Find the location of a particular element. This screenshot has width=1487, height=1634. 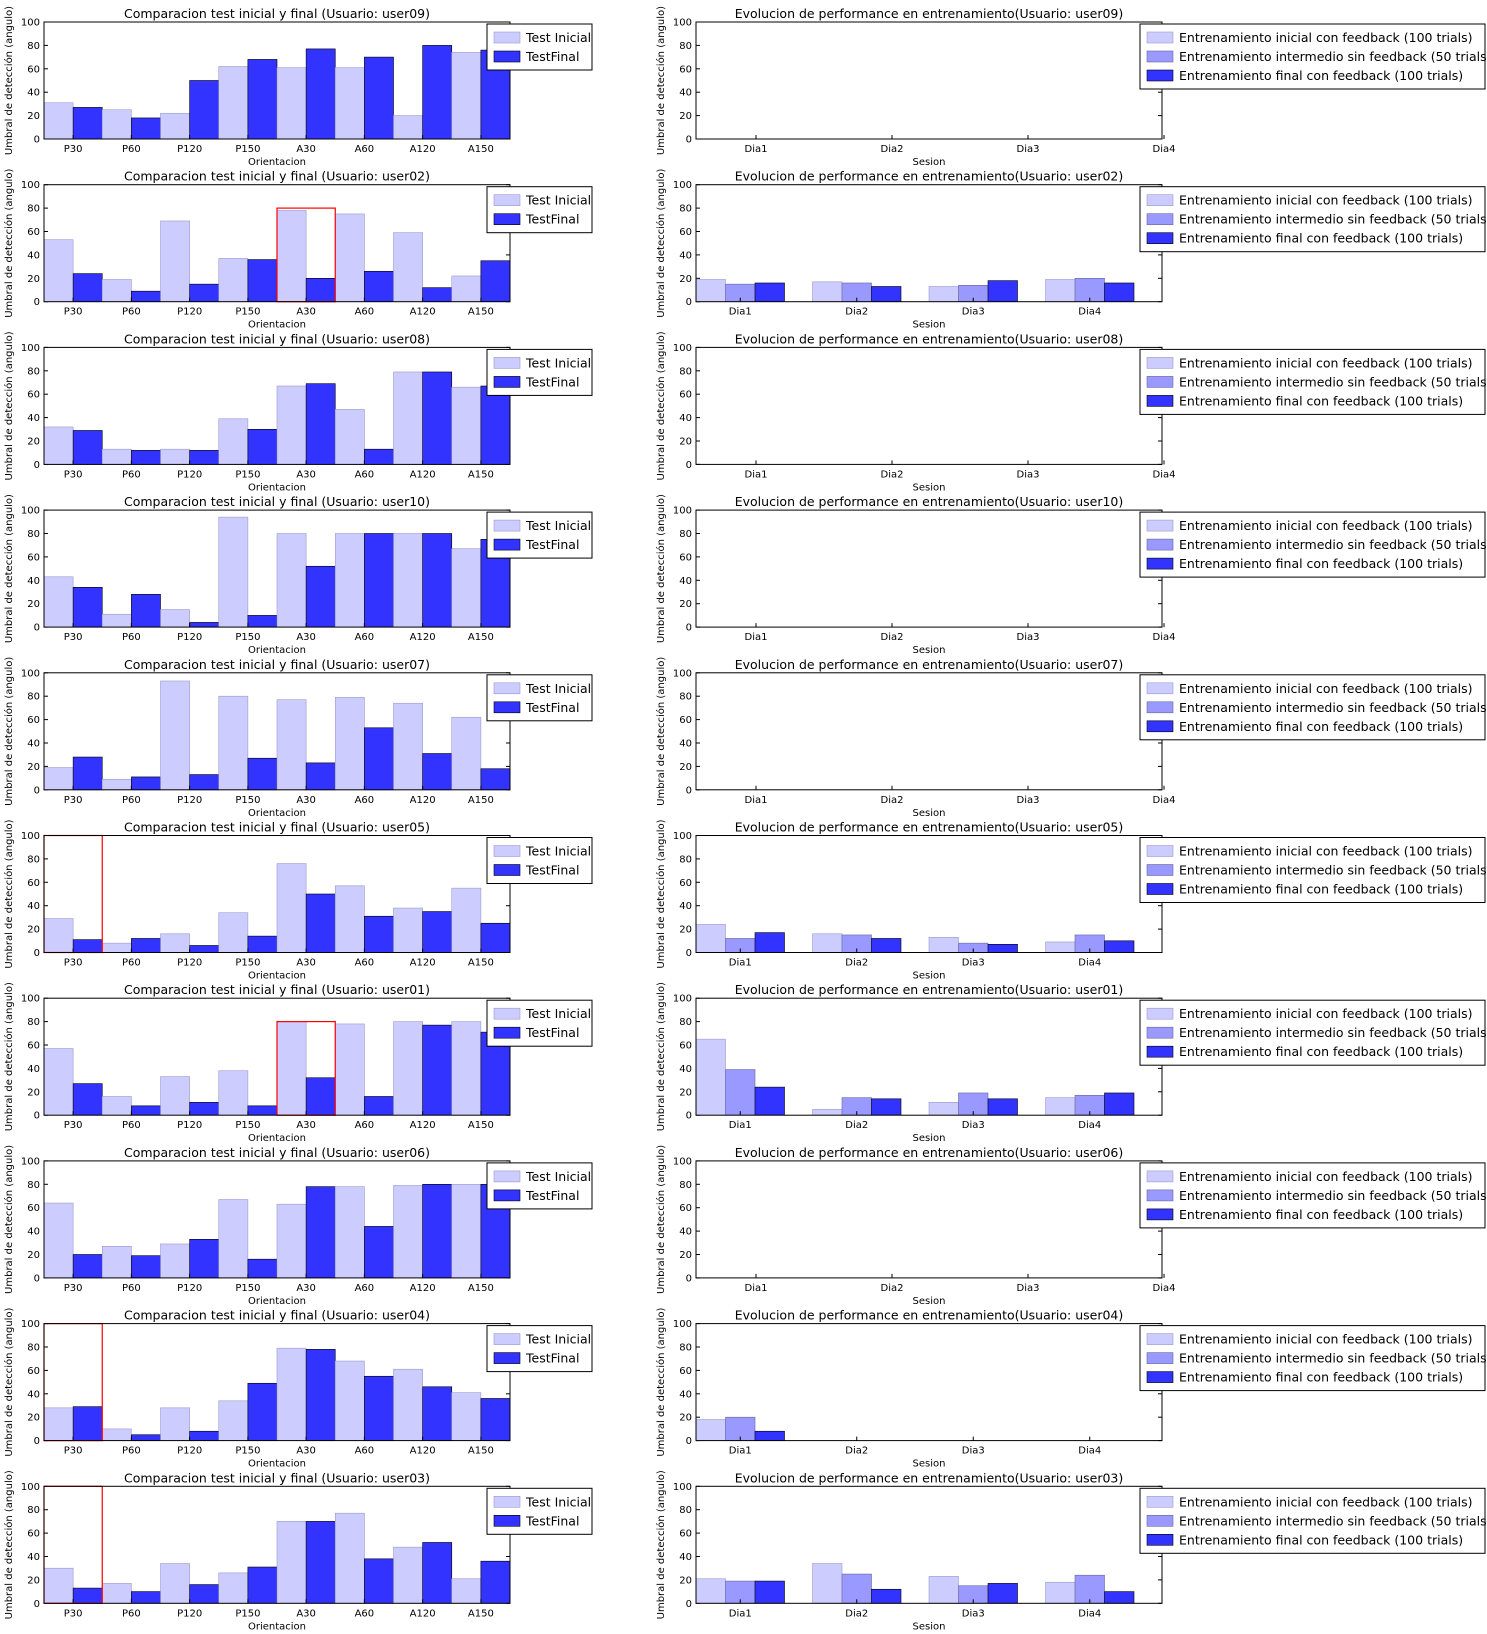

bar-P150-final is located at coordinates (262, 1110).